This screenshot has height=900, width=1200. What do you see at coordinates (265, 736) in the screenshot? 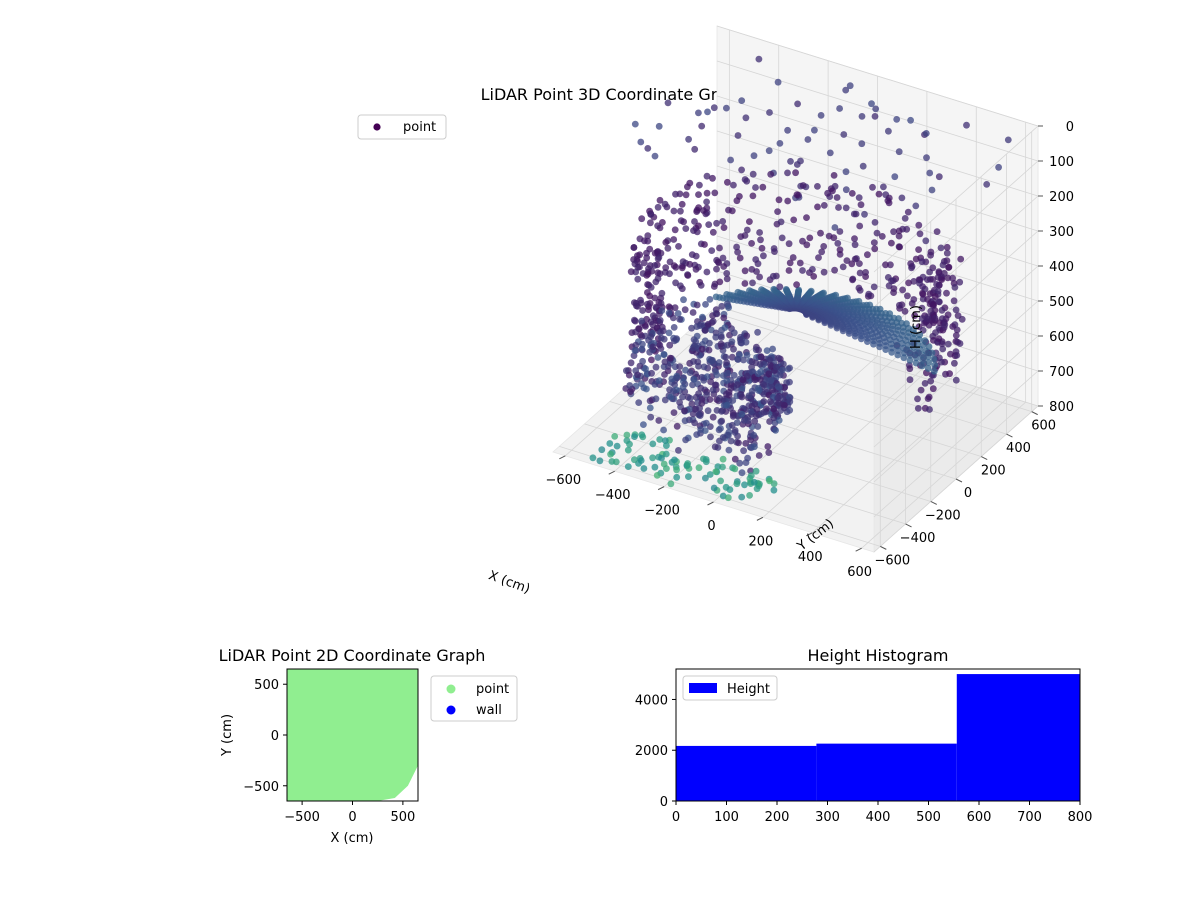
I see `plot-2d-y-ticks: 500 0 −500` at bounding box center [265, 736].